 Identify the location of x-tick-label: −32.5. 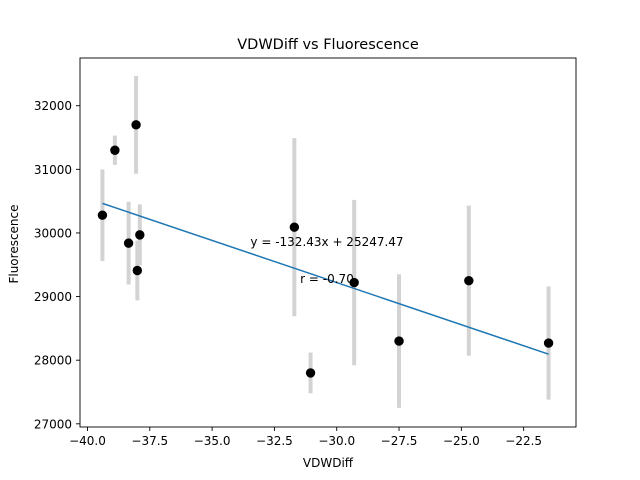
(274, 441).